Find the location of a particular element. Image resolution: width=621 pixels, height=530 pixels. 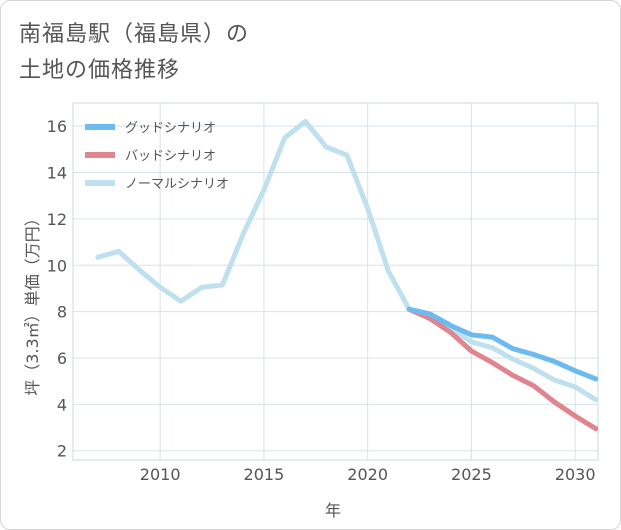

legend-label-2: ノーマルシナリオ is located at coordinates (177, 184).